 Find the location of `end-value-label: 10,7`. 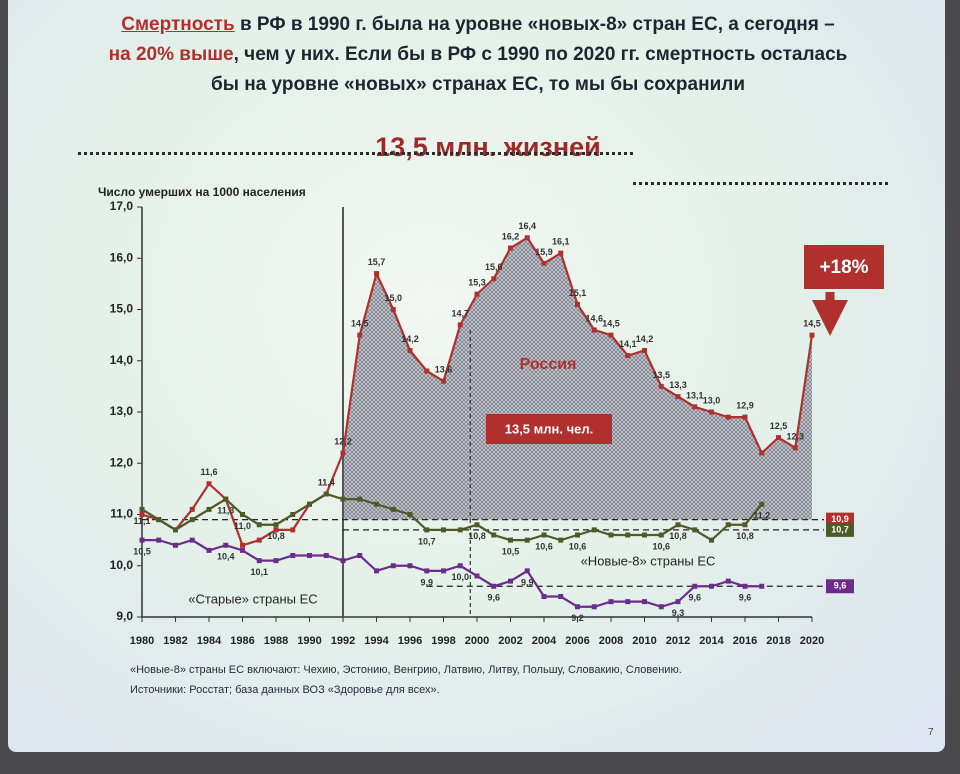

end-value-label: 10,7 is located at coordinates (840, 529).